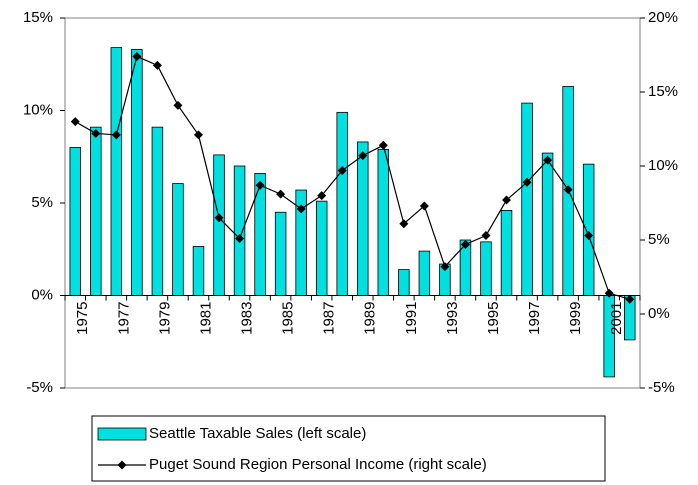  What do you see at coordinates (663, 17) in the screenshot?
I see `y2-tick-label: 20%` at bounding box center [663, 17].